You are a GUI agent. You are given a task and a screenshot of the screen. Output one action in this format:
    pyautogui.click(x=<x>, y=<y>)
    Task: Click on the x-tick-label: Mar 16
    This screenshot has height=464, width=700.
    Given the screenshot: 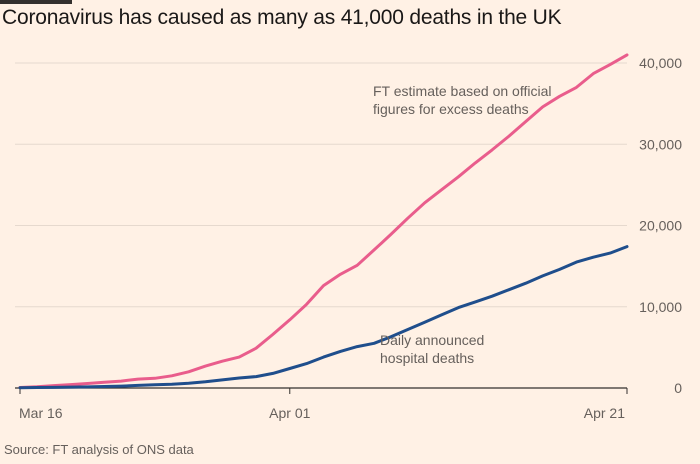 What is the action you would take?
    pyautogui.click(x=41, y=413)
    